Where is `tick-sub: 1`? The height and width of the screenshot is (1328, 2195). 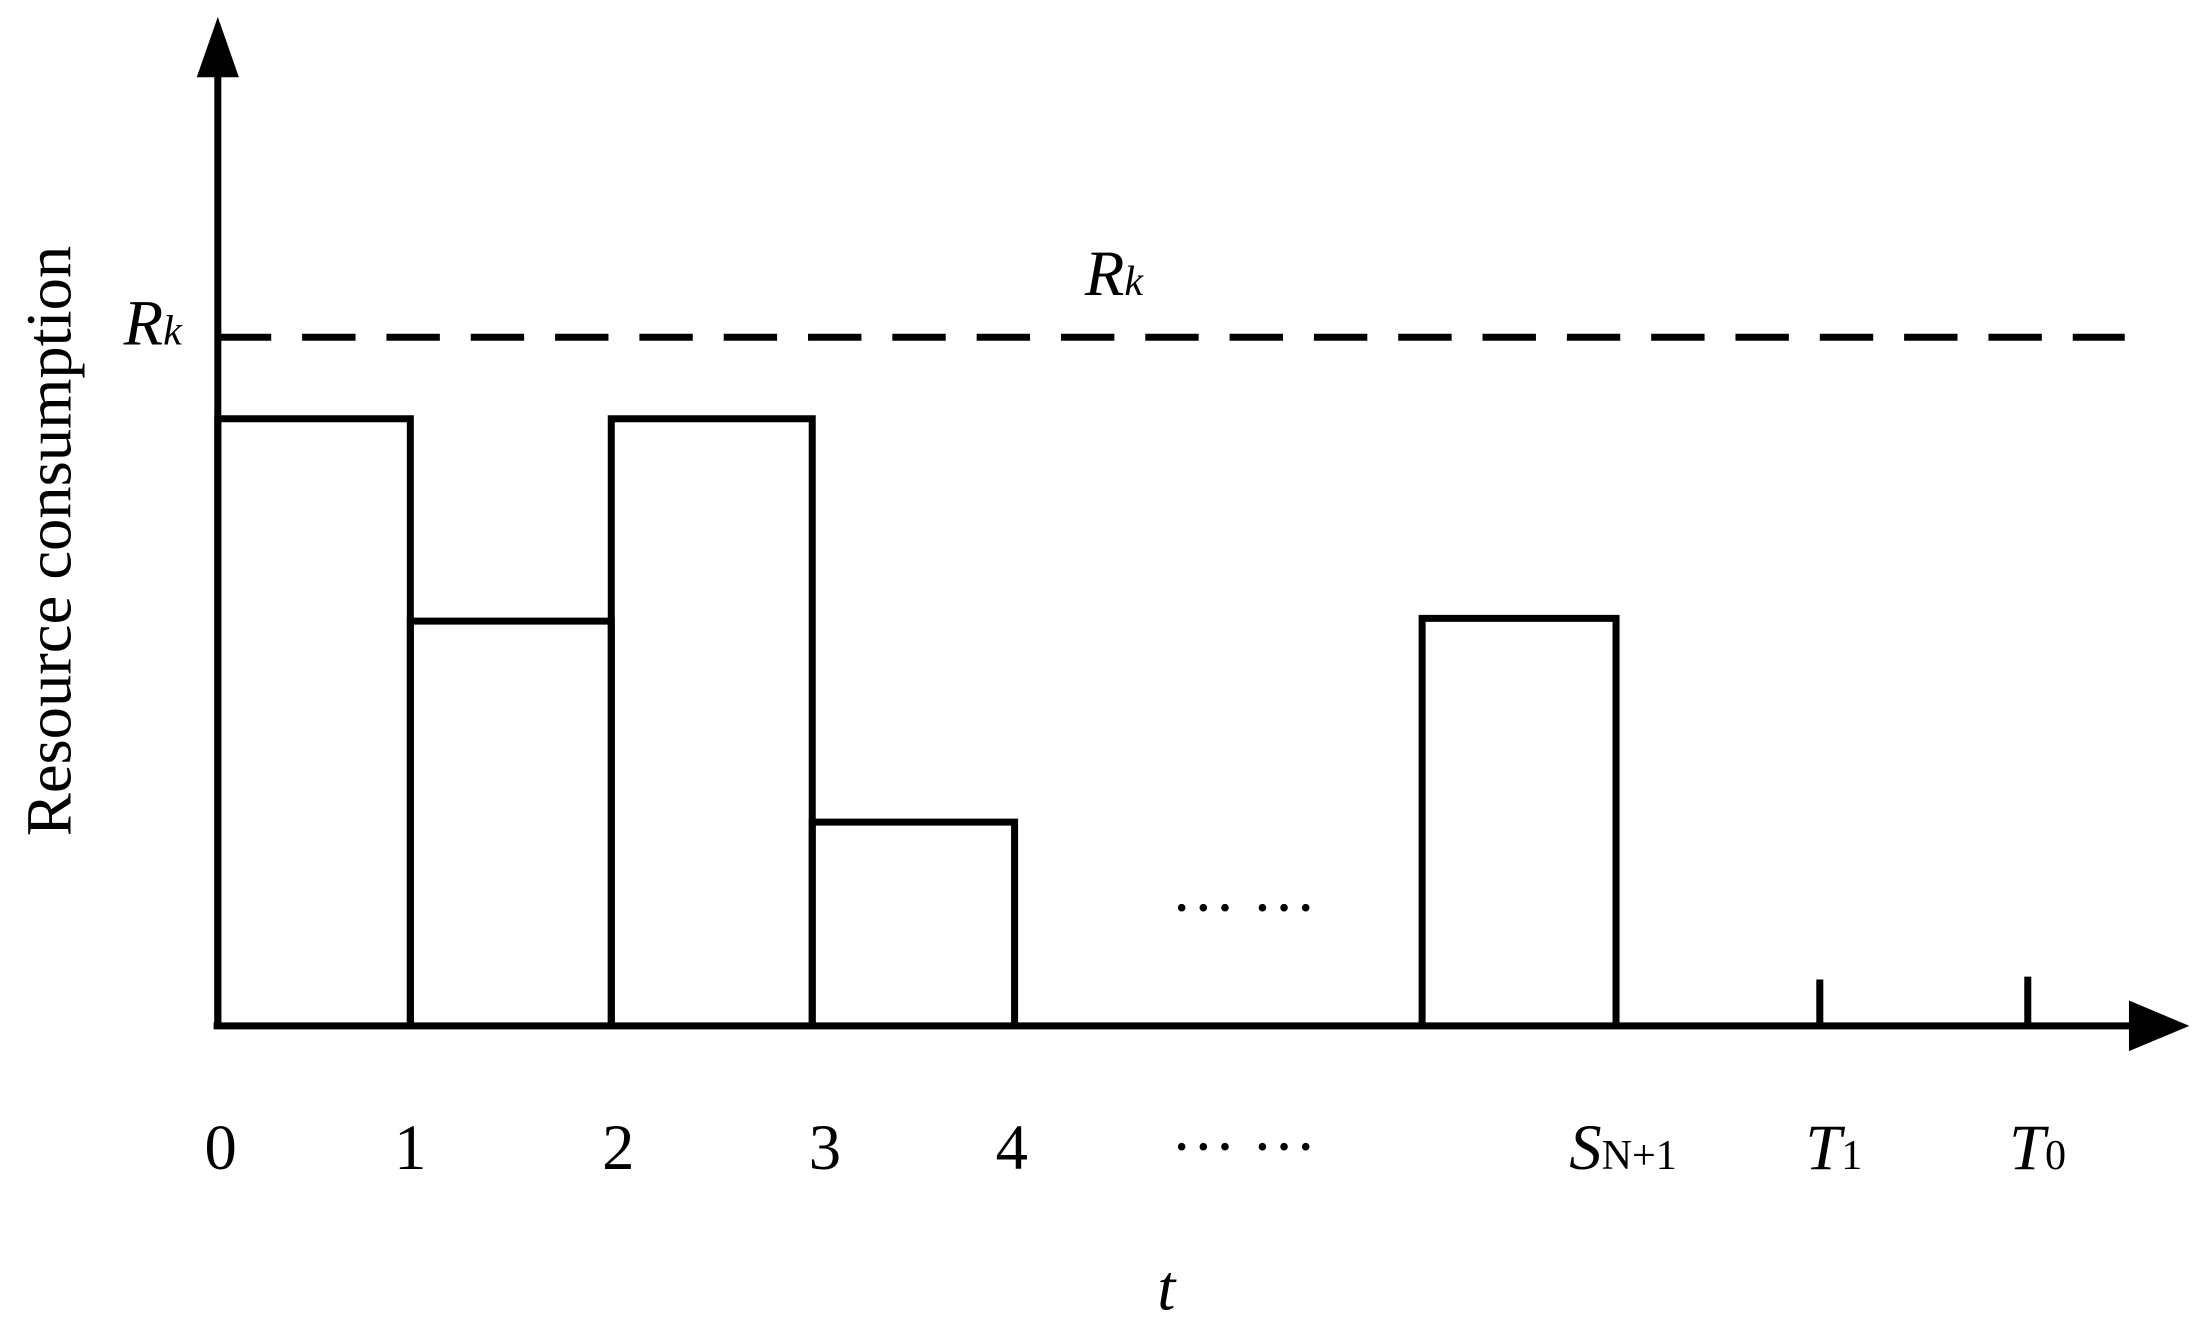
tick-sub: 1 is located at coordinates (1851, 1155).